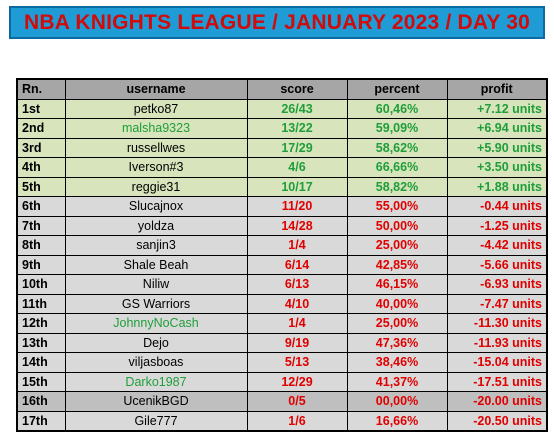 This screenshot has height=432, width=554. I want to click on username-cell: Gile777, so click(156, 421).